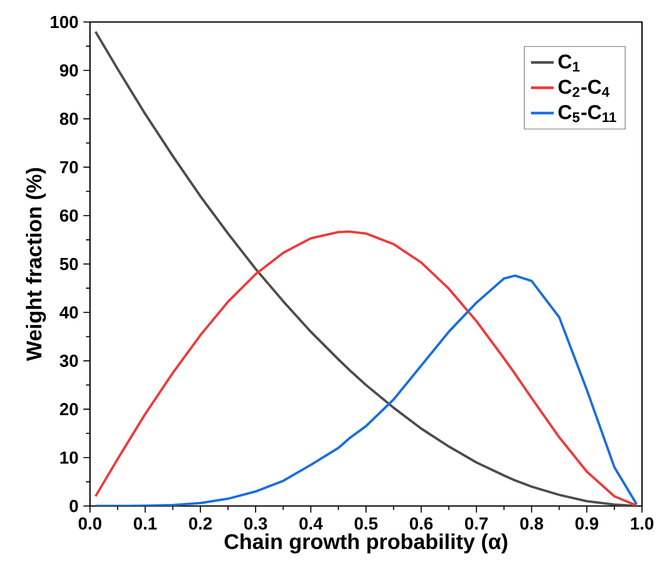 Image resolution: width=657 pixels, height=572 pixels. What do you see at coordinates (366, 523) in the screenshot?
I see `x-tick-label: 0.5` at bounding box center [366, 523].